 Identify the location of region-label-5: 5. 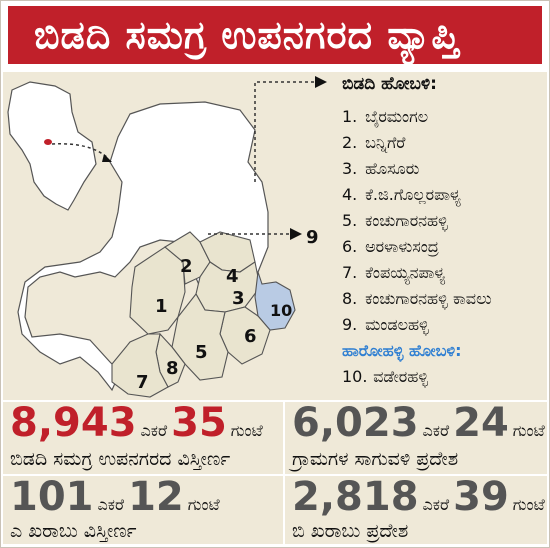
(201, 352).